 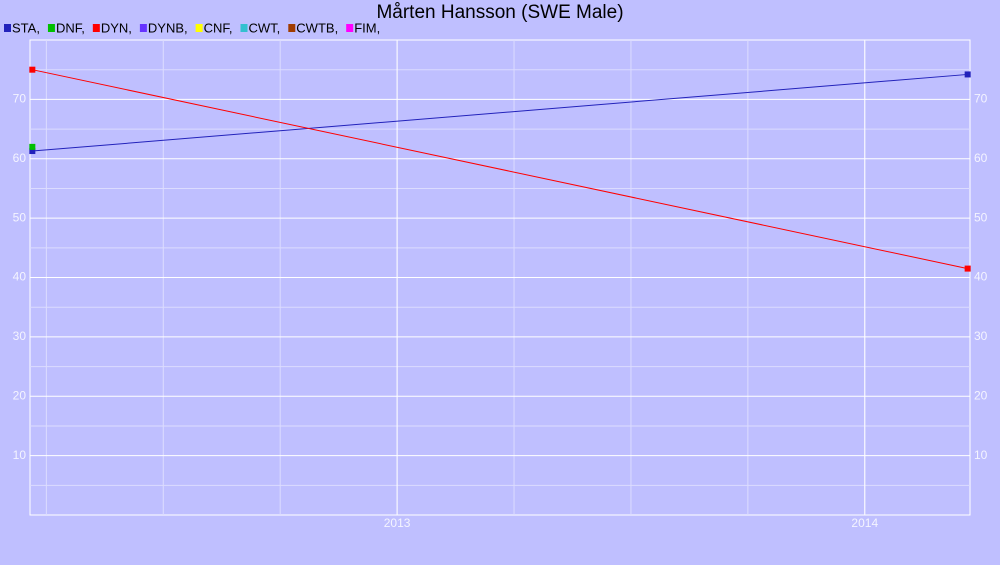 What do you see at coordinates (317, 27) in the screenshot?
I see `legend-label: CWTB,` at bounding box center [317, 27].